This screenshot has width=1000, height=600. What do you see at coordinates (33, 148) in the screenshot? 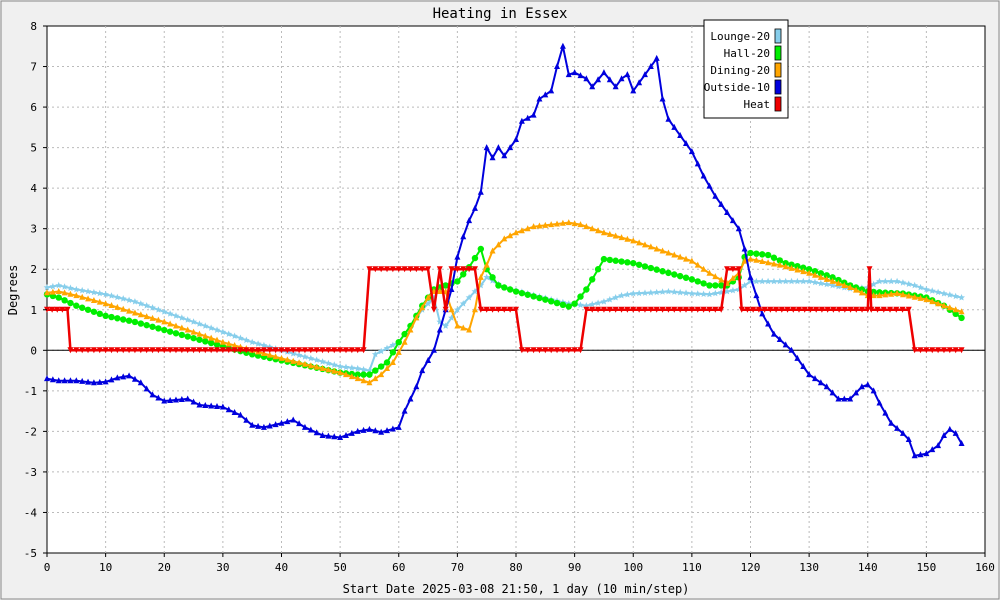
I see `y-tick-label: 5` at bounding box center [33, 148].